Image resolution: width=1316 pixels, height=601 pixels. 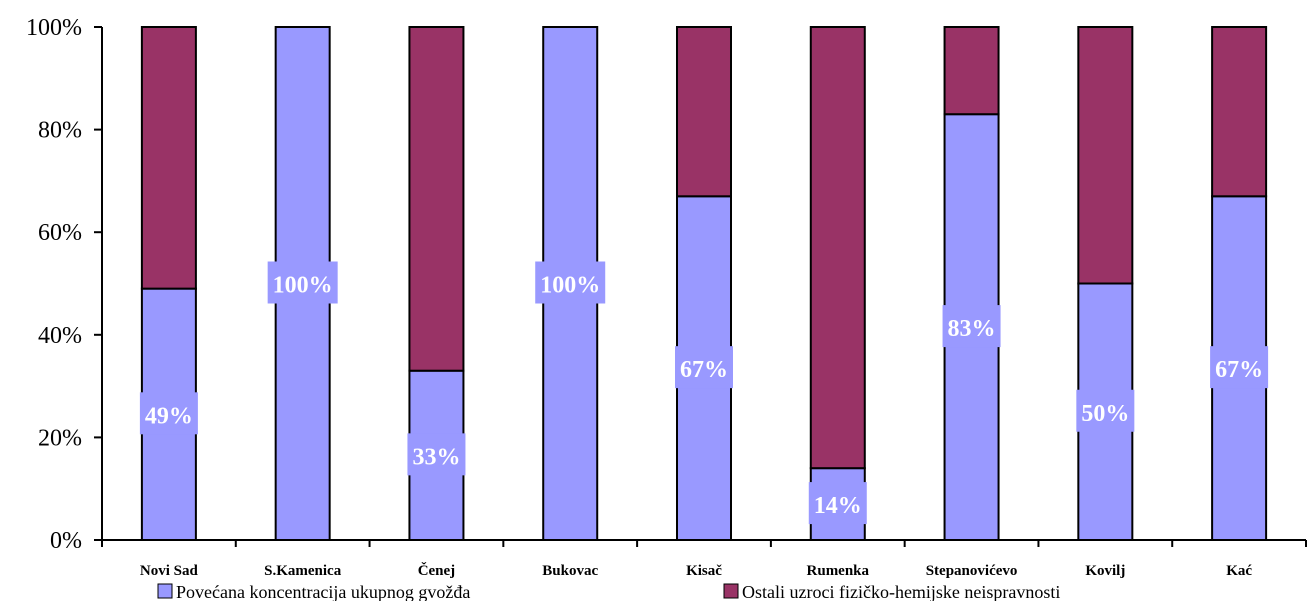 What do you see at coordinates (60, 336) in the screenshot?
I see `y-tick-label-3: 40%` at bounding box center [60, 336].